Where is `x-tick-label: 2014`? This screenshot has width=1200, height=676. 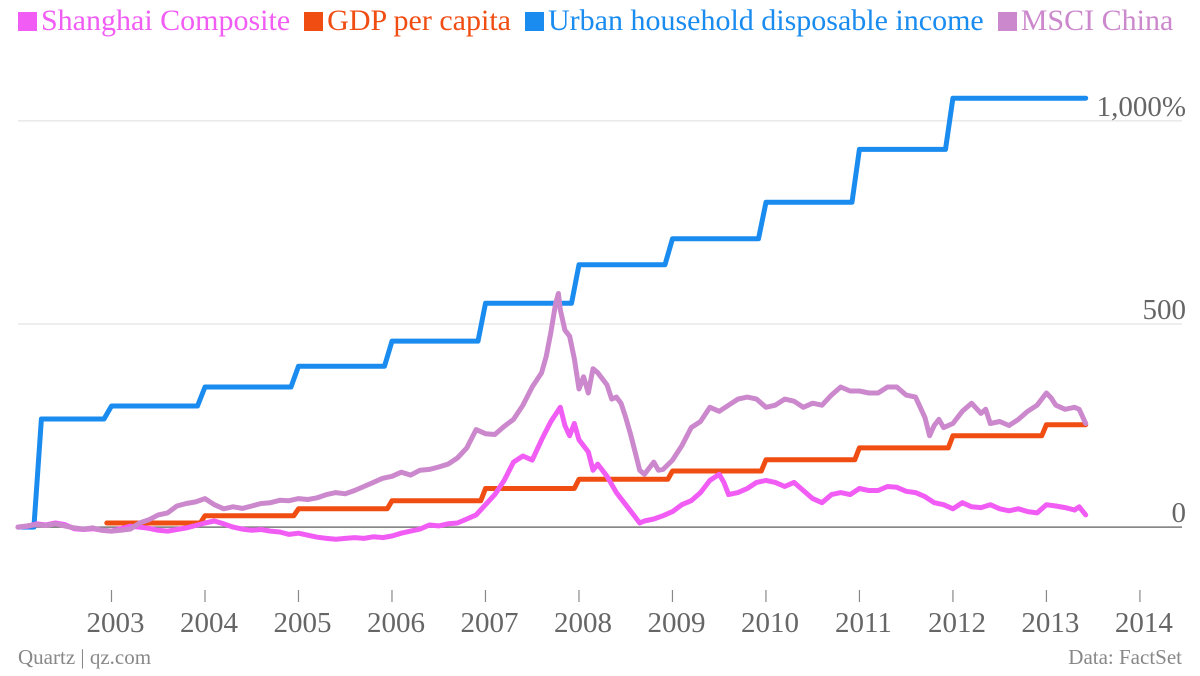 x-tick-label: 2014 is located at coordinates (1144, 623).